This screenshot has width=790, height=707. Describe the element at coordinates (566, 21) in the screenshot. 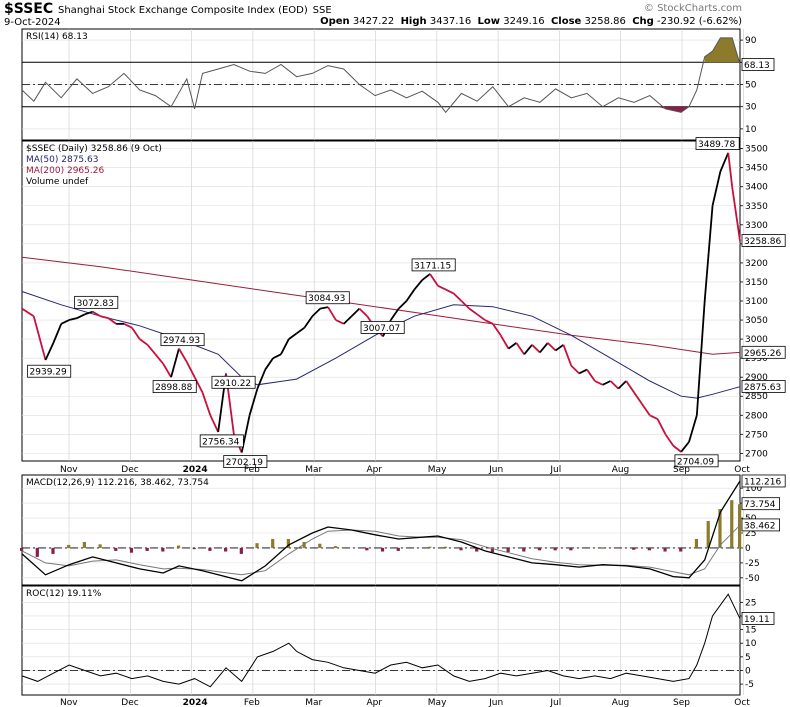

I see `ohlc-close-label: Close` at that location.